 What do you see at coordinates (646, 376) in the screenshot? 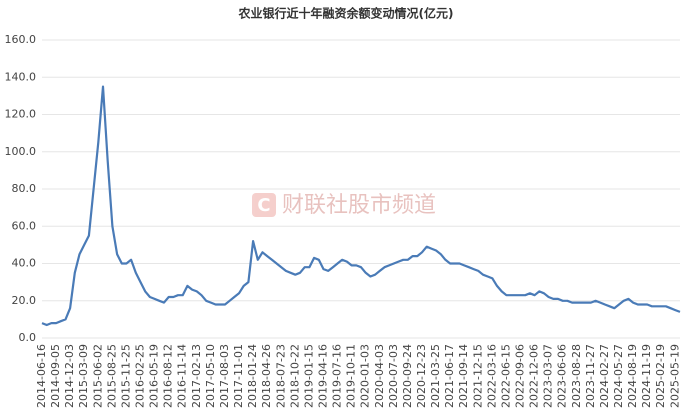
I see `x-tick-label: 2024-11-19` at bounding box center [646, 376].